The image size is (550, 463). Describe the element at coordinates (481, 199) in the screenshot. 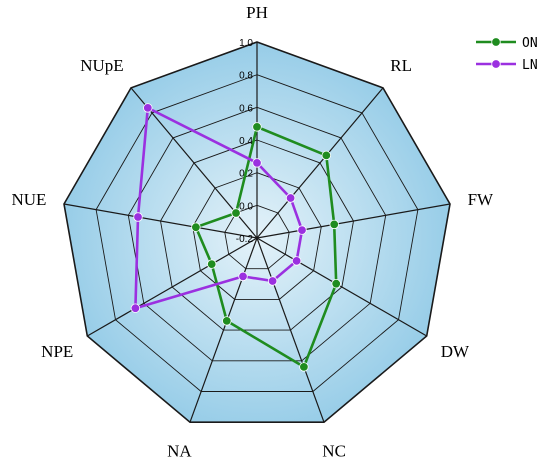

I see `axis-label-fw: FW` at that location.